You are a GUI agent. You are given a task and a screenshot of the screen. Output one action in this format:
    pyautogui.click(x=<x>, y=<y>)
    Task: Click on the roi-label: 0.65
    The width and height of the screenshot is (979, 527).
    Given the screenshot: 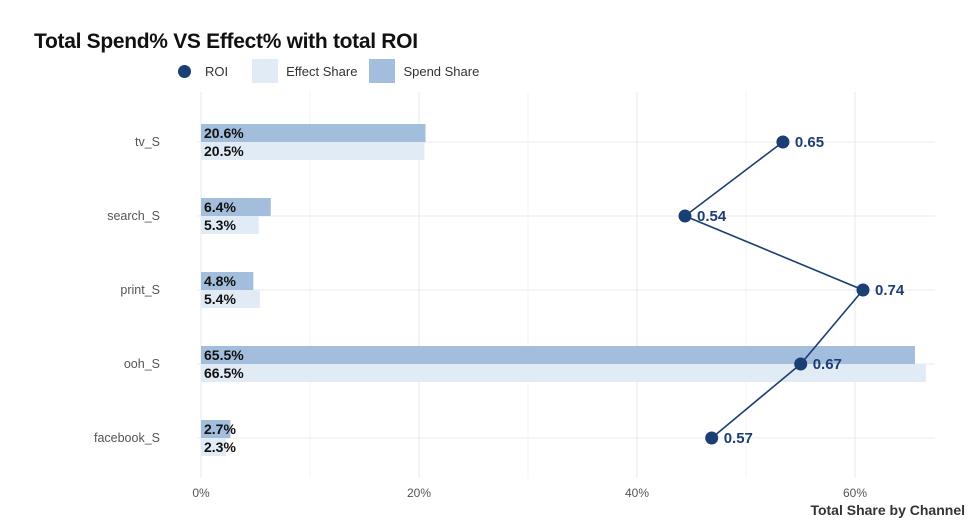 What is the action you would take?
    pyautogui.click(x=809, y=142)
    